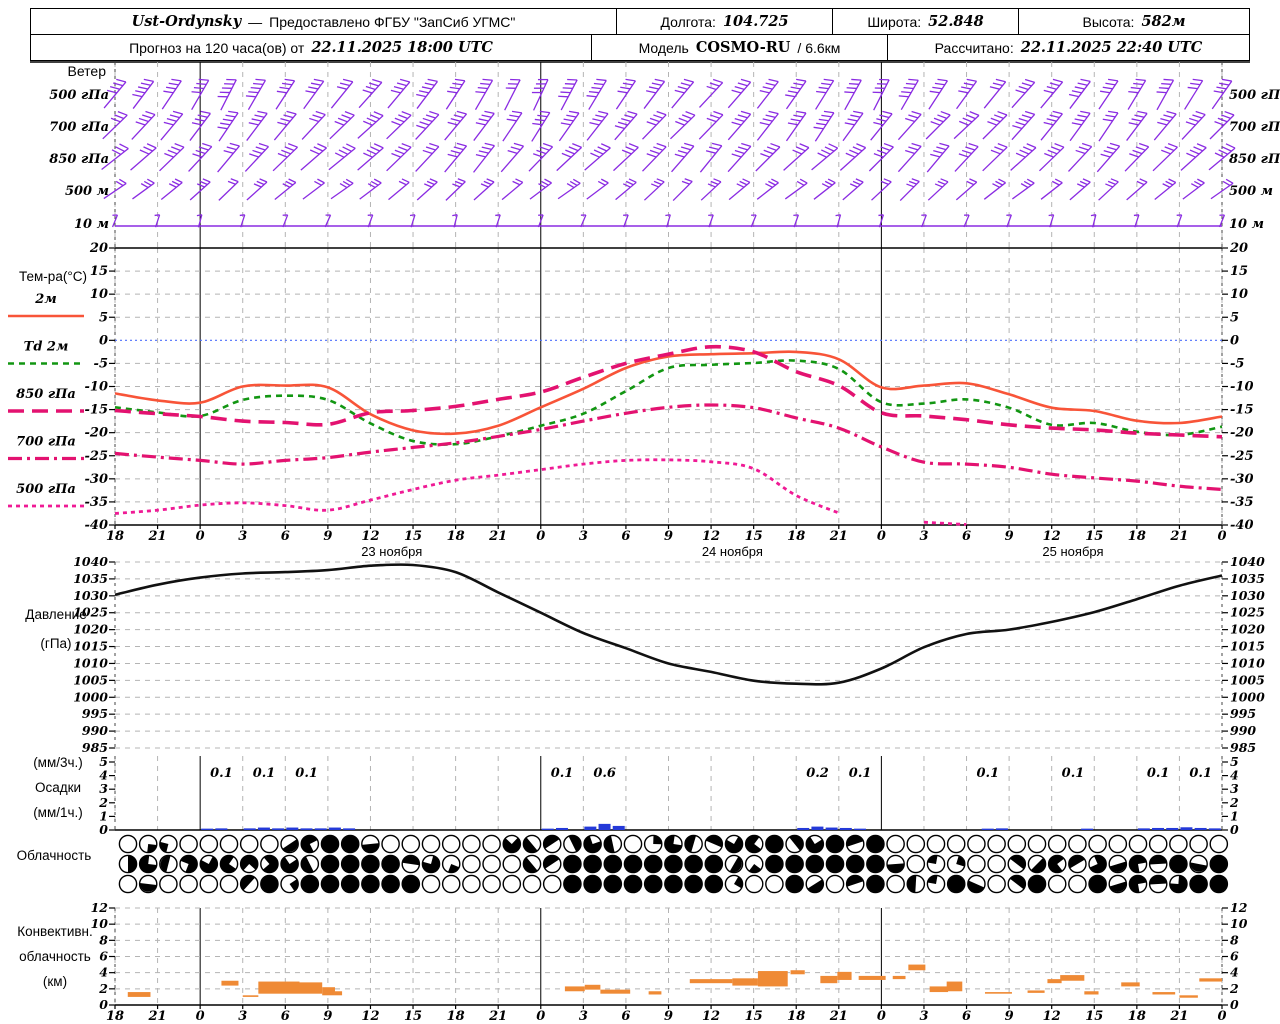 The image size is (1280, 1024). I want to click on precip-3h-values: 0.1 0.1 0.1 0.1 0.6 0.2 0.1 0.1 0.1 0.1 0.1, so click(711, 773).